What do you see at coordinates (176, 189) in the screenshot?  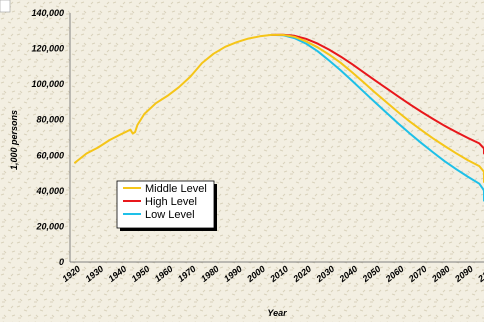 I see `legend-label-middle-level: Middle Level` at bounding box center [176, 189].